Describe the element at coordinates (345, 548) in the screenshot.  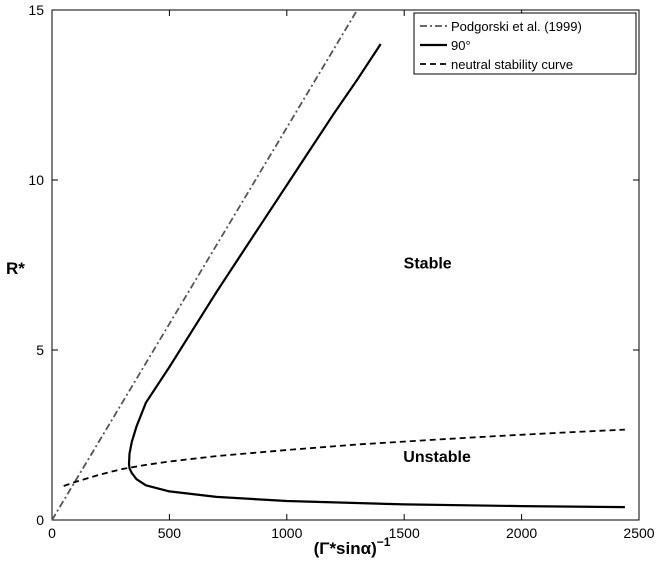
I see `x-axis-title-main: (Γ*sinα)` at that location.